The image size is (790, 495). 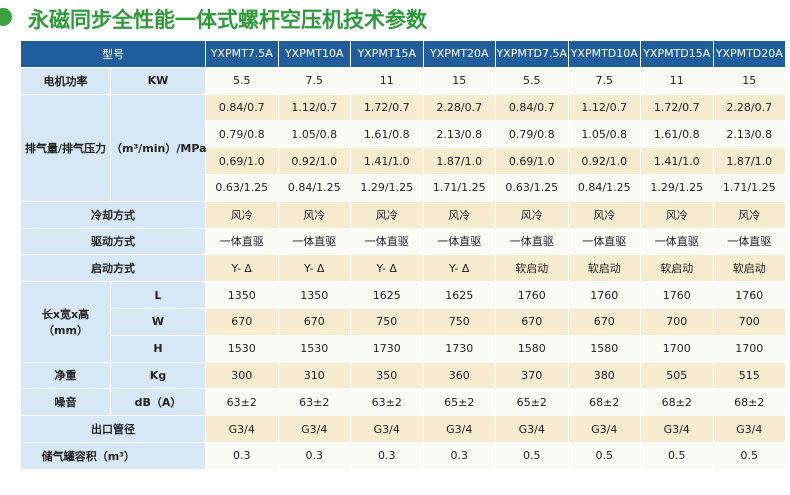 I want to click on value-cell: 1.41/1.0, so click(x=387, y=161).